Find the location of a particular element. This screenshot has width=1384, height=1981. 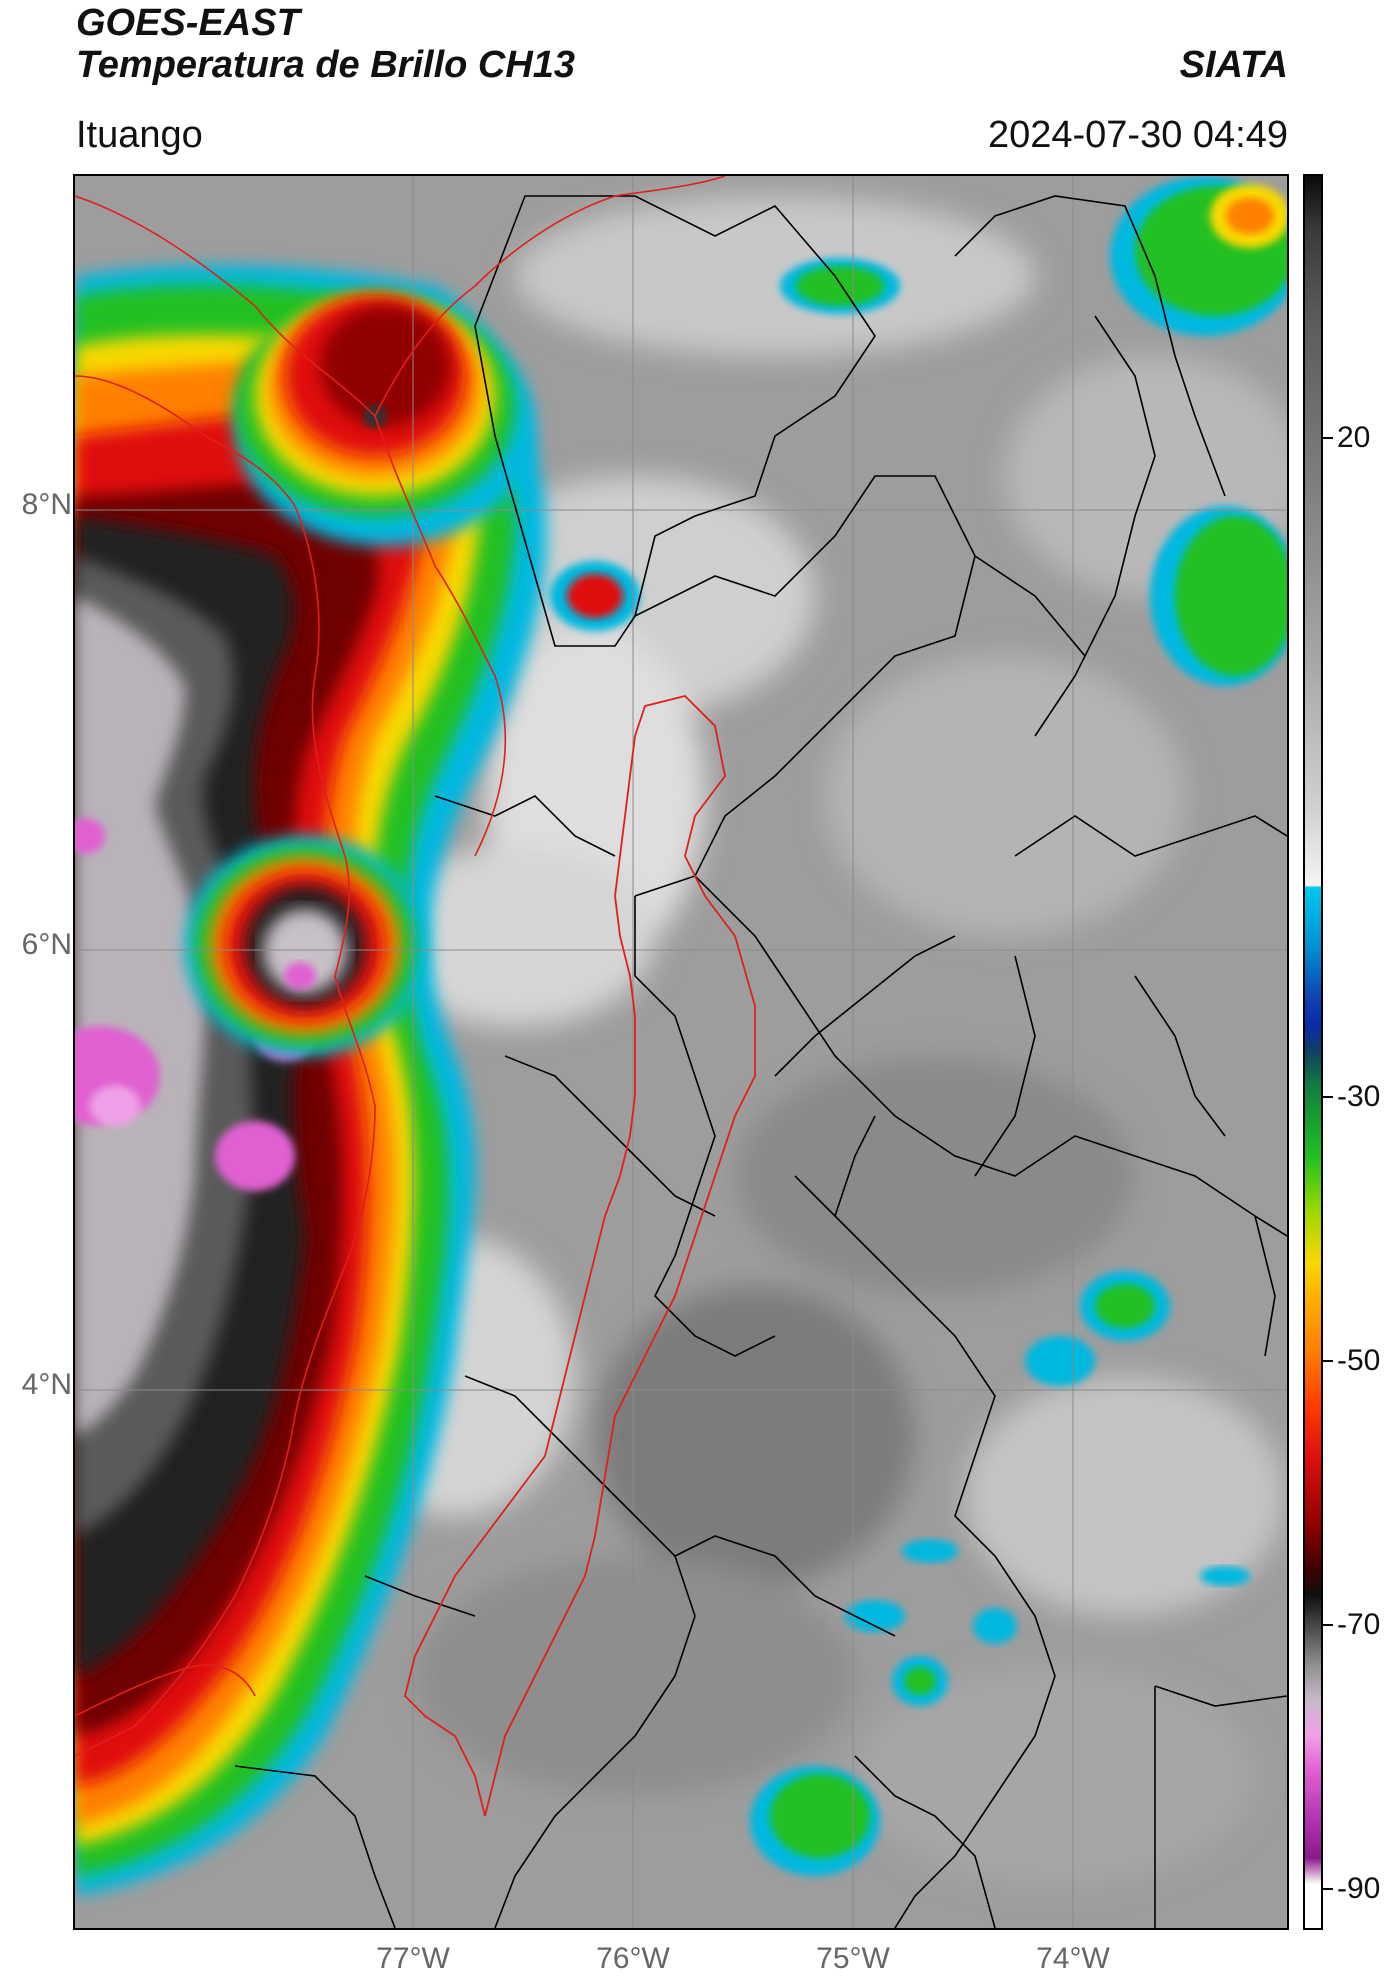

lon-label-76w: 76°W is located at coordinates (633, 1958).